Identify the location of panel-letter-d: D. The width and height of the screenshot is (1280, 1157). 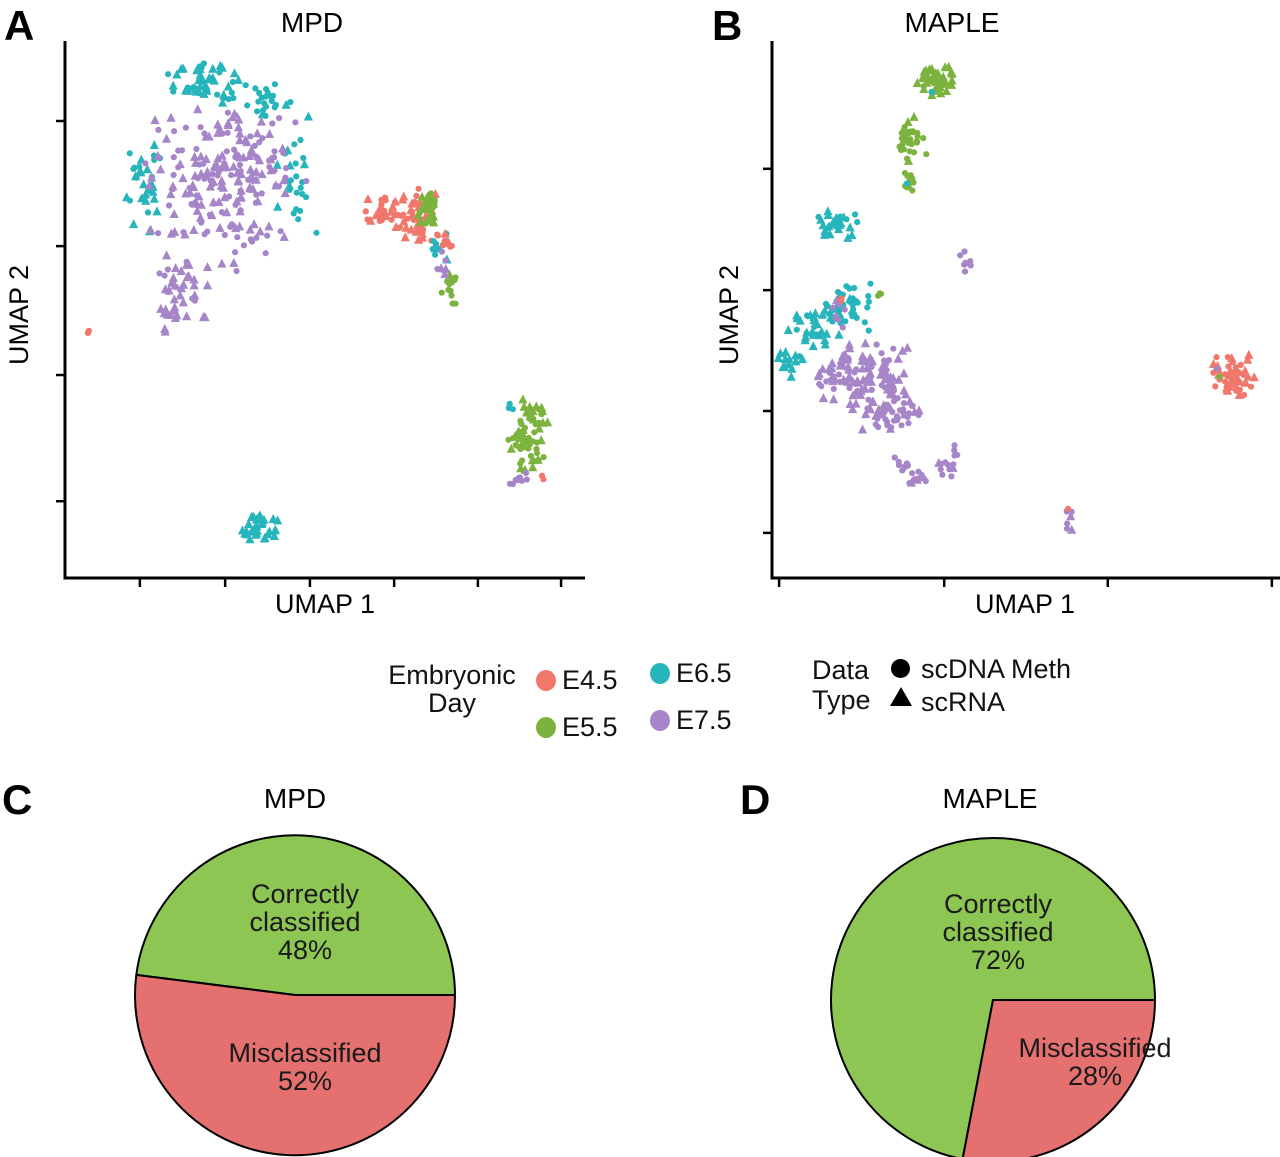
(755, 799).